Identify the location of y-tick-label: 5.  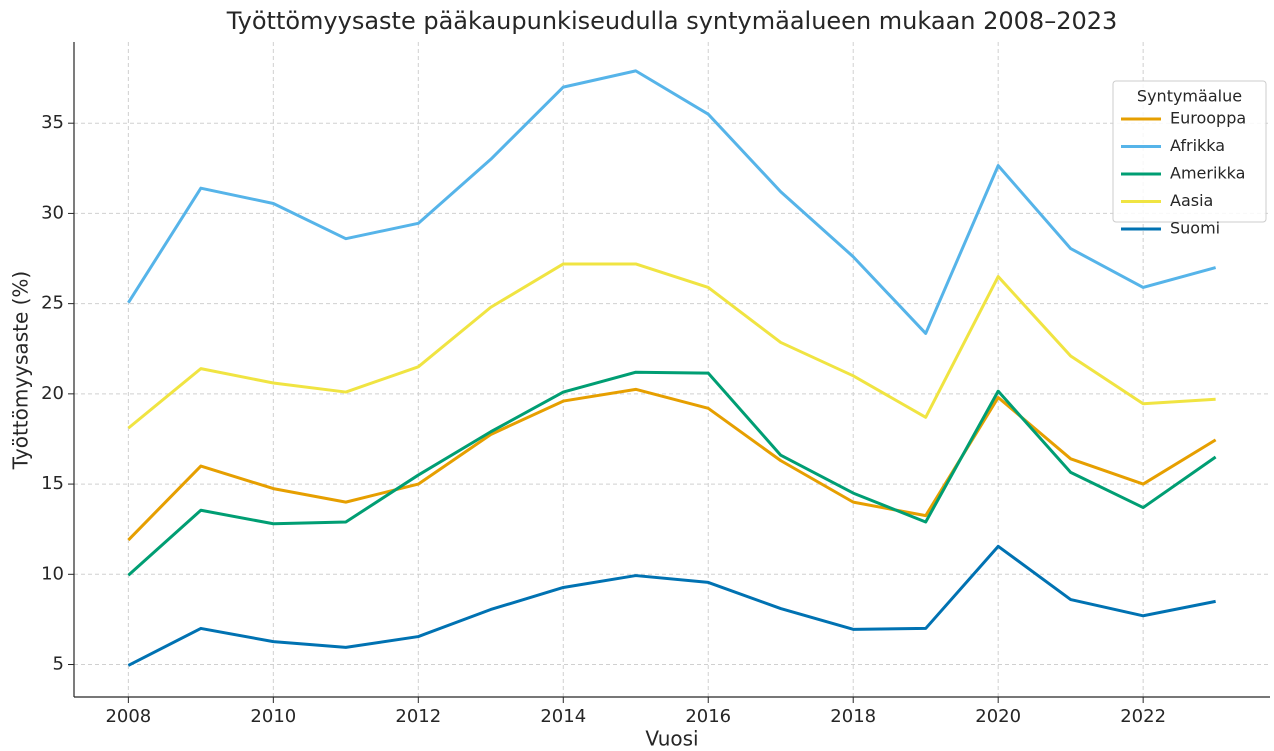
(58, 664).